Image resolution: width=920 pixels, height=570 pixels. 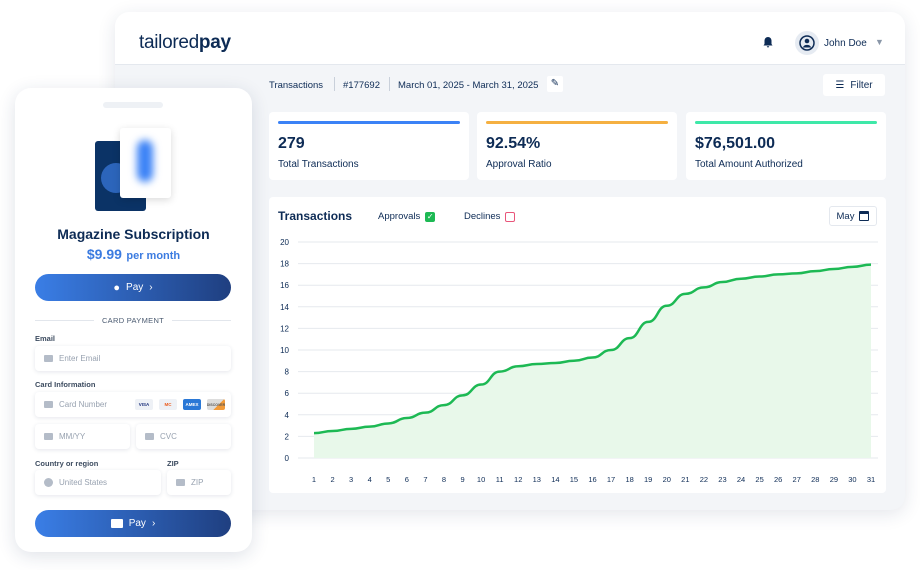 What do you see at coordinates (104, 254) in the screenshot?
I see `price-amount: $9.99` at bounding box center [104, 254].